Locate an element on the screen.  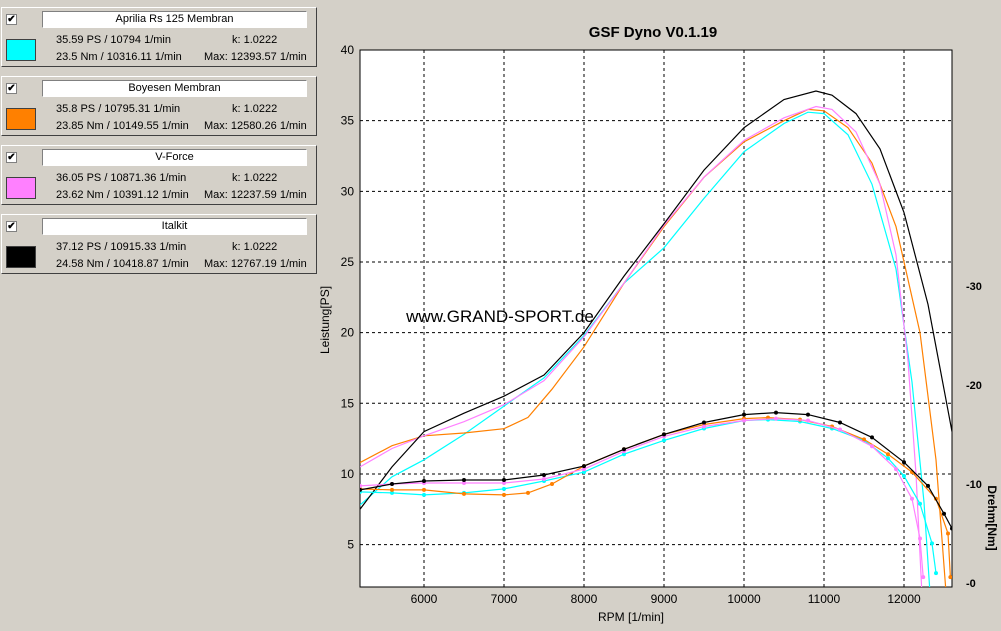
y-tick-label: 30 is located at coordinates (348, 191).